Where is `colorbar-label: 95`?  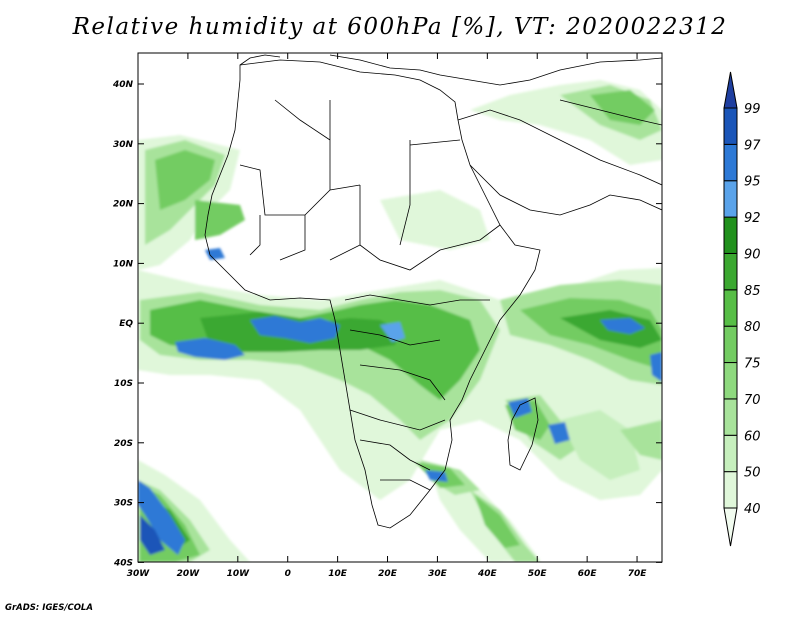 colorbar-label: 95 is located at coordinates (752, 182).